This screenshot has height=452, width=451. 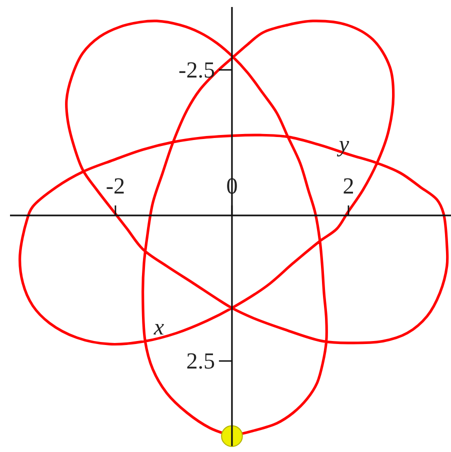 I want to click on y-tick-label: 2.5, so click(x=200, y=361).